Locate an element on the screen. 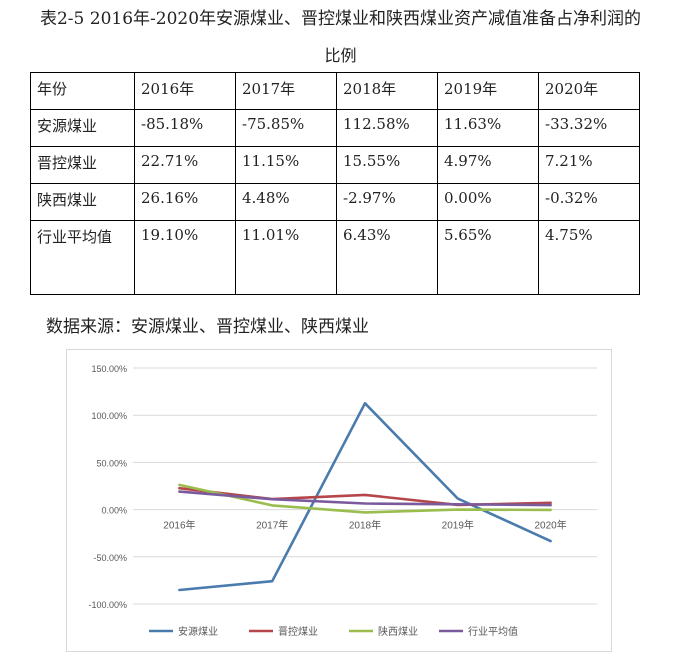  table-cell: -85.18% is located at coordinates (185, 128).